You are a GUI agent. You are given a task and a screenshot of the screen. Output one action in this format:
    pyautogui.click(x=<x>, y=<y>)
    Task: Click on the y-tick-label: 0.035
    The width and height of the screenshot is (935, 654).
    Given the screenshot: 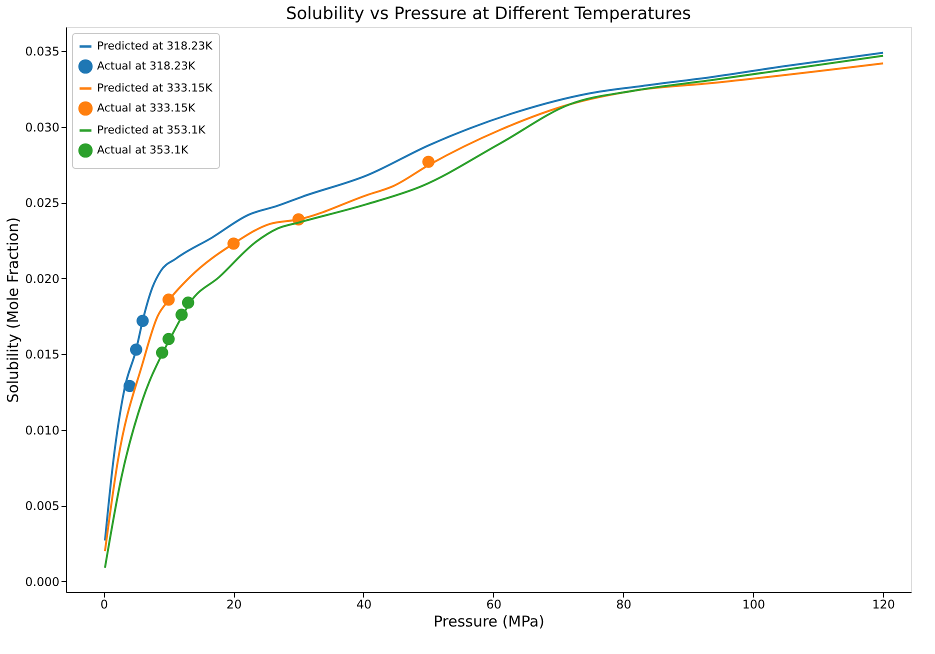 What is the action you would take?
    pyautogui.click(x=42, y=51)
    